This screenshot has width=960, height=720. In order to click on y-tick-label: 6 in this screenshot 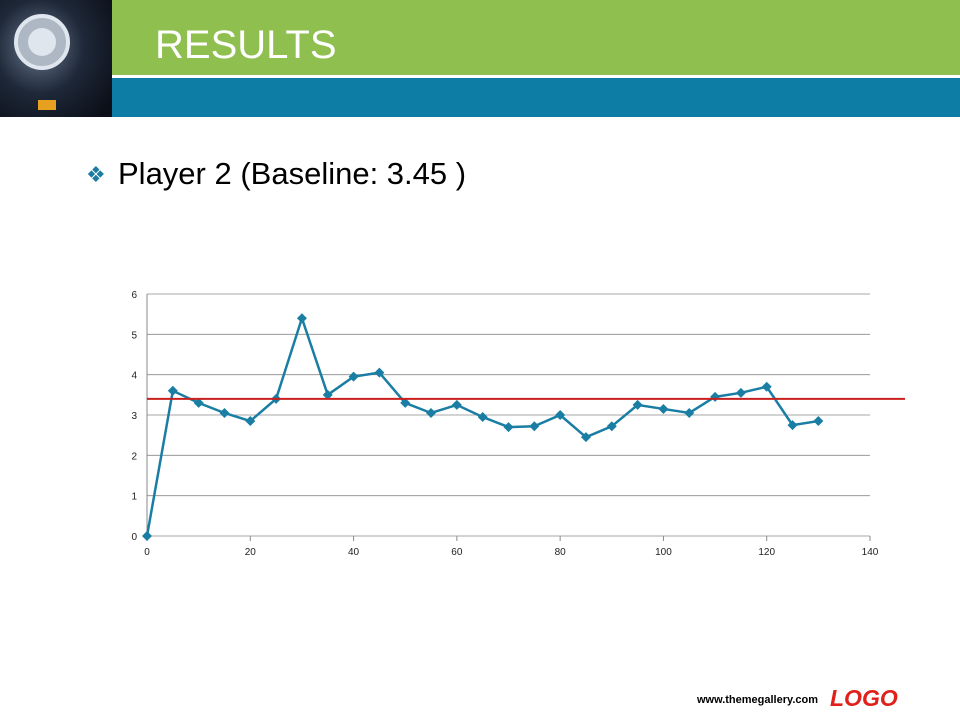, I will do `click(134, 295)`.